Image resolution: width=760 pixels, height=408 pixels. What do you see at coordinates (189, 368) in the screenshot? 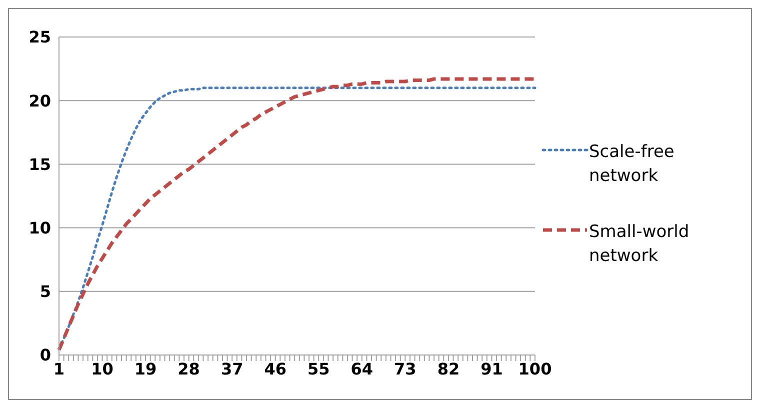
I see `x-tick-label: 28` at bounding box center [189, 368].